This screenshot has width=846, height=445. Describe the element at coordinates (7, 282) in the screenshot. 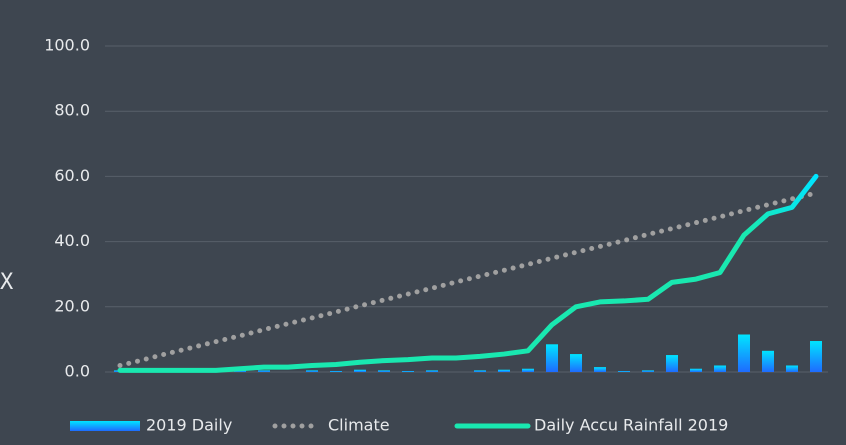

I see `side-label: X` at that location.